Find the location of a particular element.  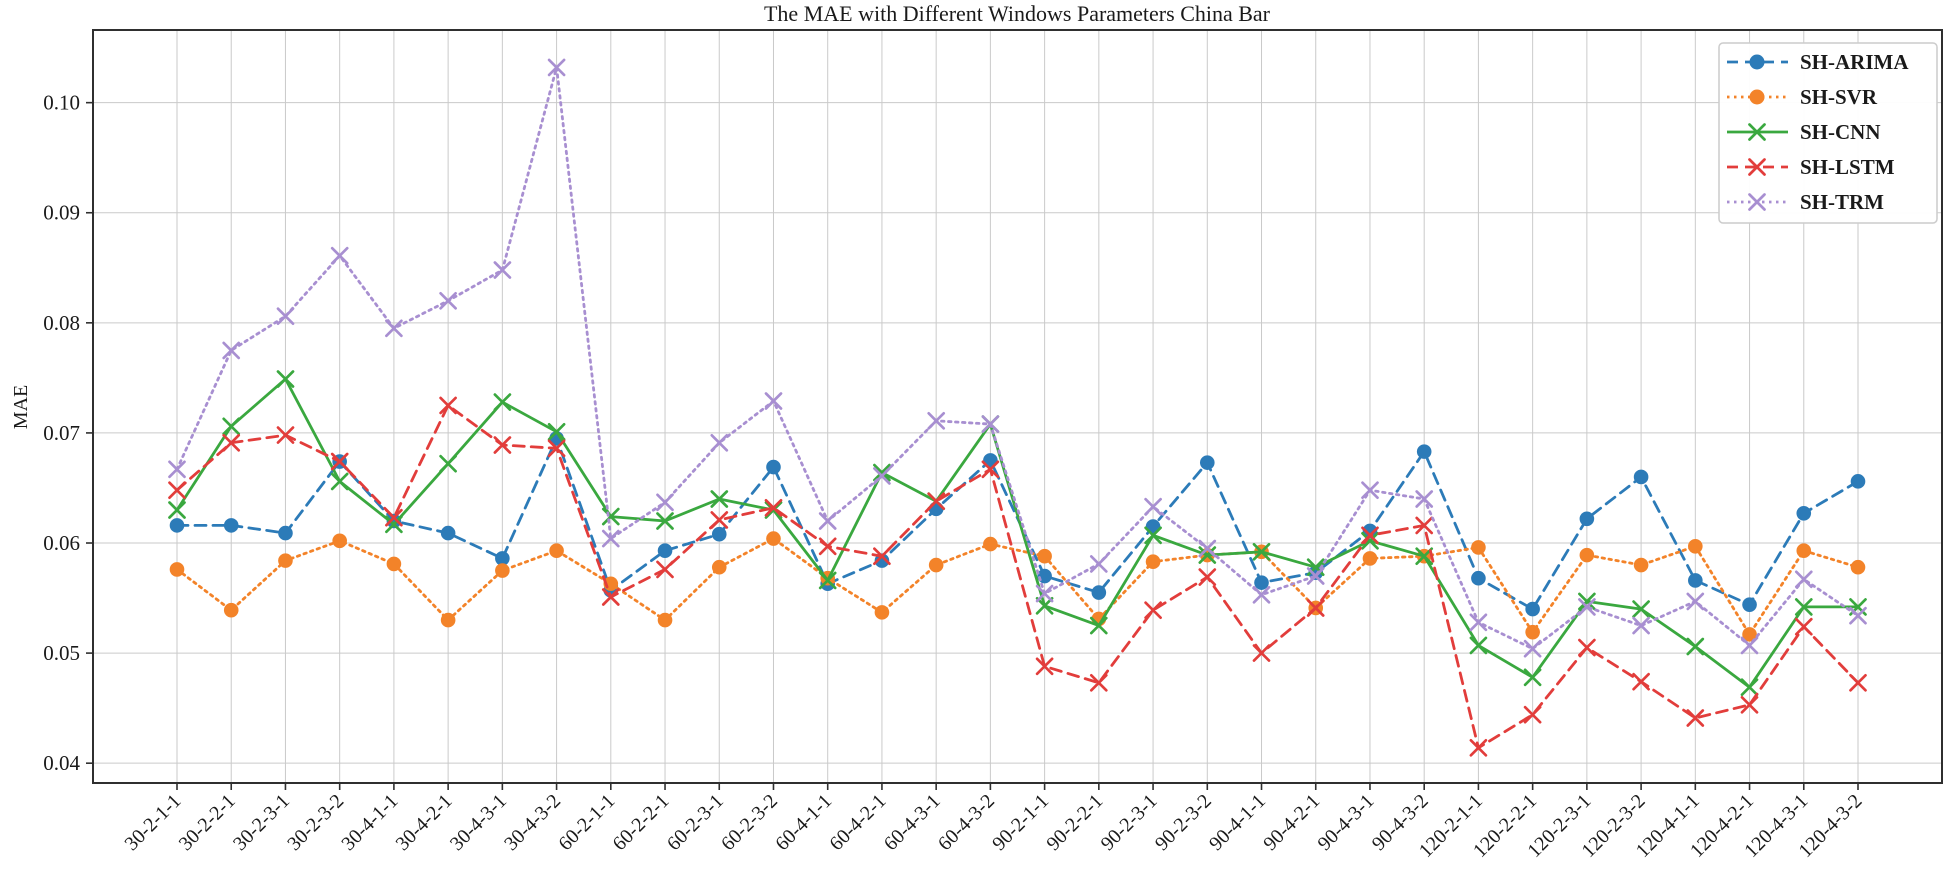

legend-item-SH-CNN: SH-CNN is located at coordinates (1804, 132).